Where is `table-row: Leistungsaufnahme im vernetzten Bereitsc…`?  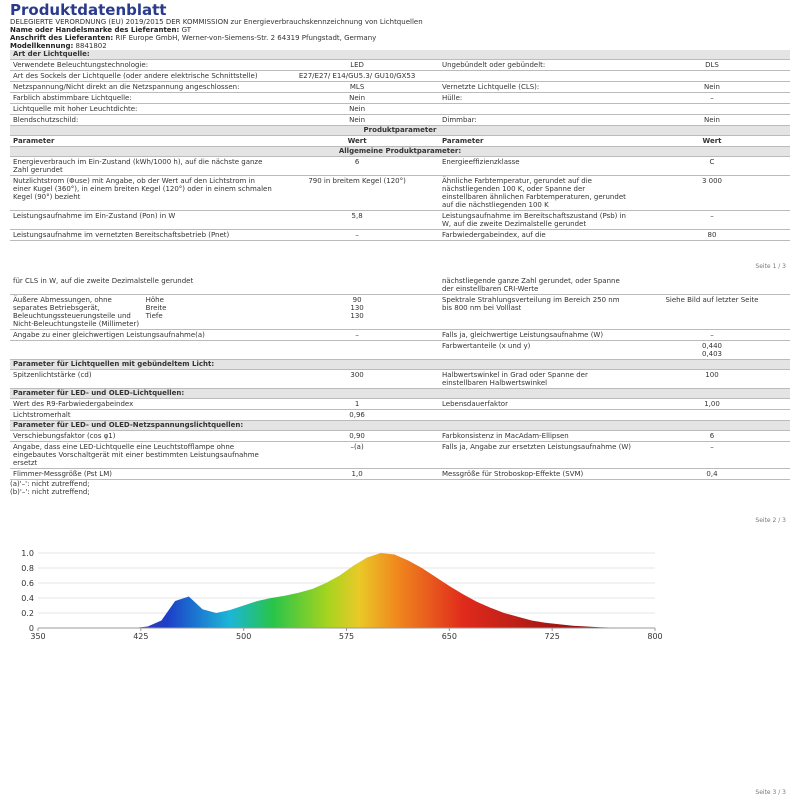 table-row: Leistungsaufnahme im vernetzten Bereitsc… is located at coordinates (400, 235).